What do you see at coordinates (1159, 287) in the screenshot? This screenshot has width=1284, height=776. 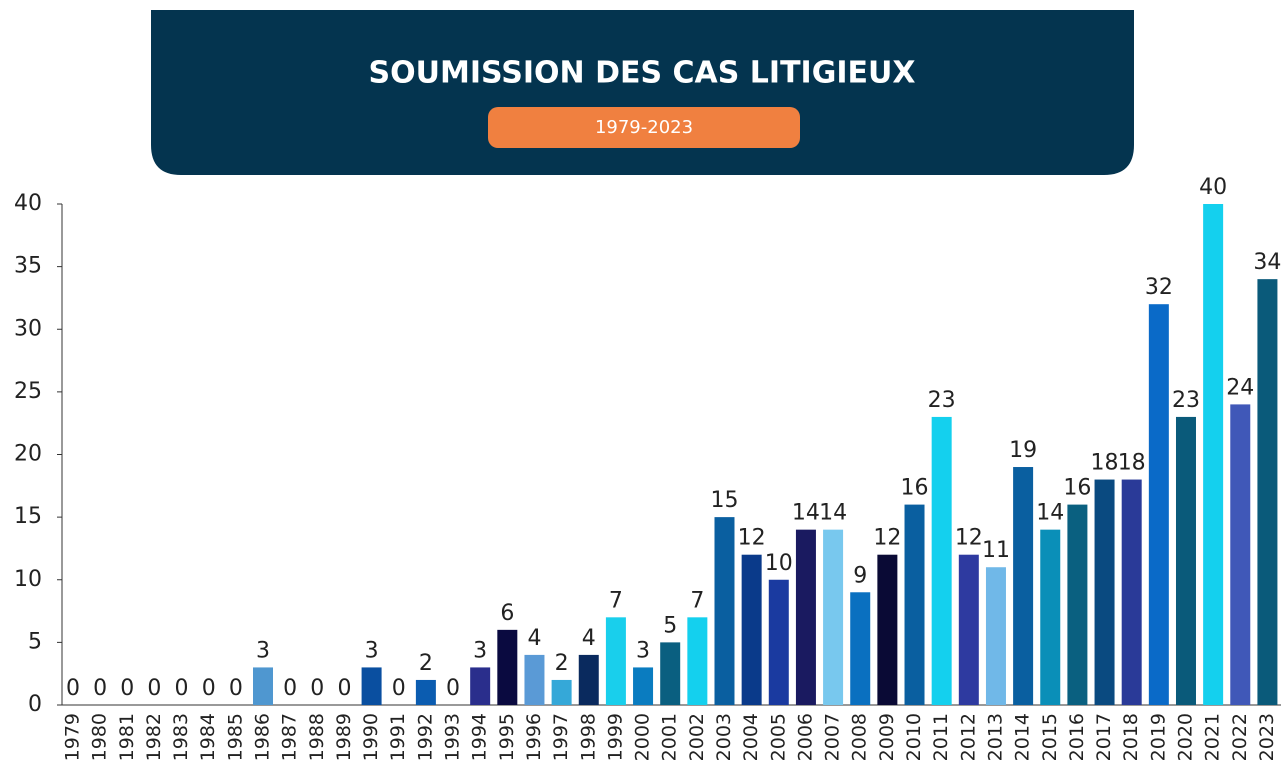 I see `value-label: 32` at bounding box center [1159, 287].